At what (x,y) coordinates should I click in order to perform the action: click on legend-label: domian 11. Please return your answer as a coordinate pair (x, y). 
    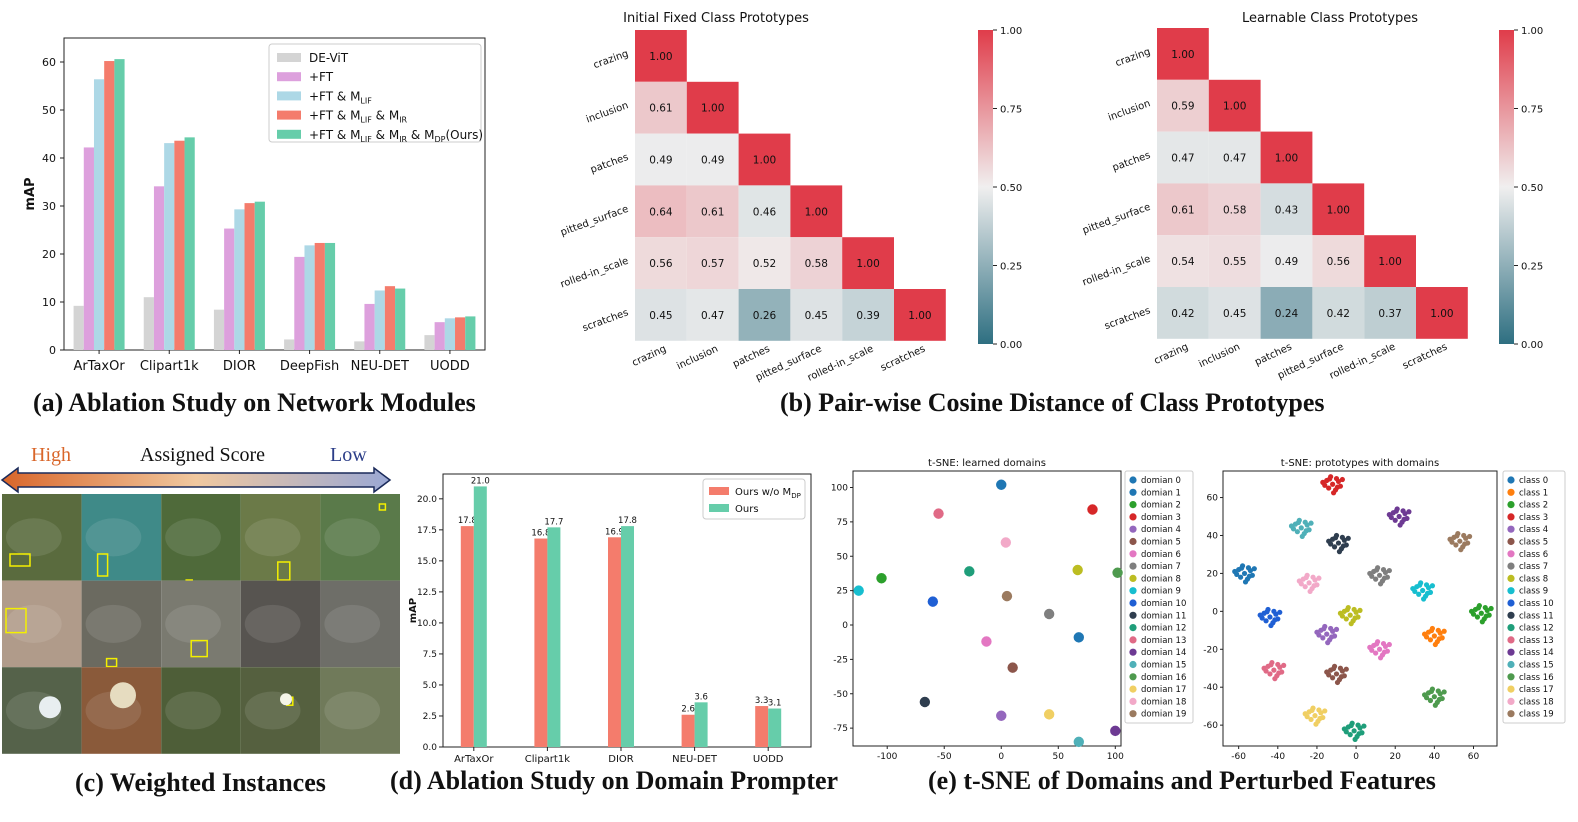
    Looking at the image, I should click on (1163, 616).